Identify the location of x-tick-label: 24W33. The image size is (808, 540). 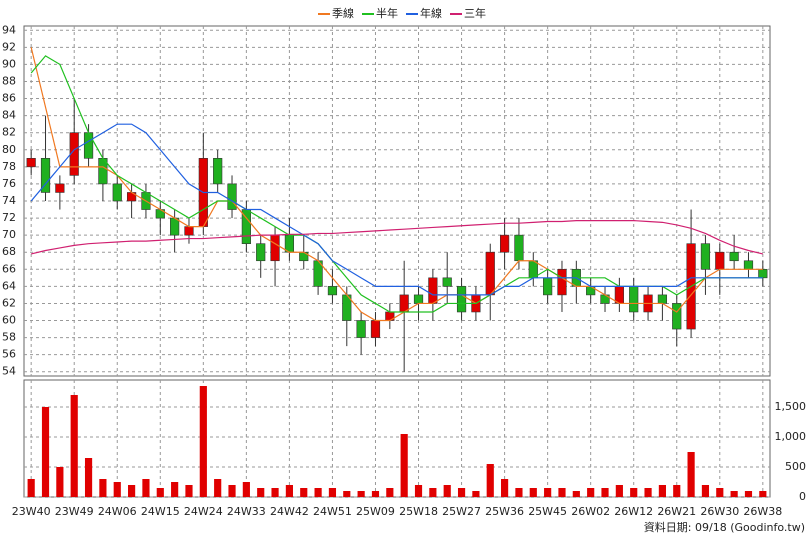
(246, 511).